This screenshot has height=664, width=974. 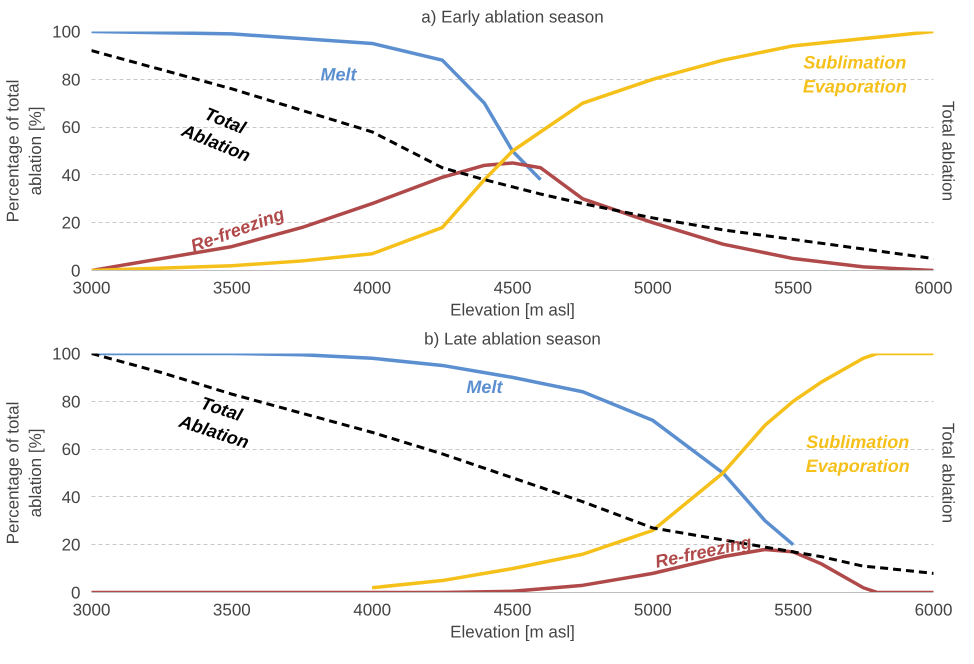 What do you see at coordinates (512, 339) in the screenshot?
I see `chart-title: b) Late ablation season` at bounding box center [512, 339].